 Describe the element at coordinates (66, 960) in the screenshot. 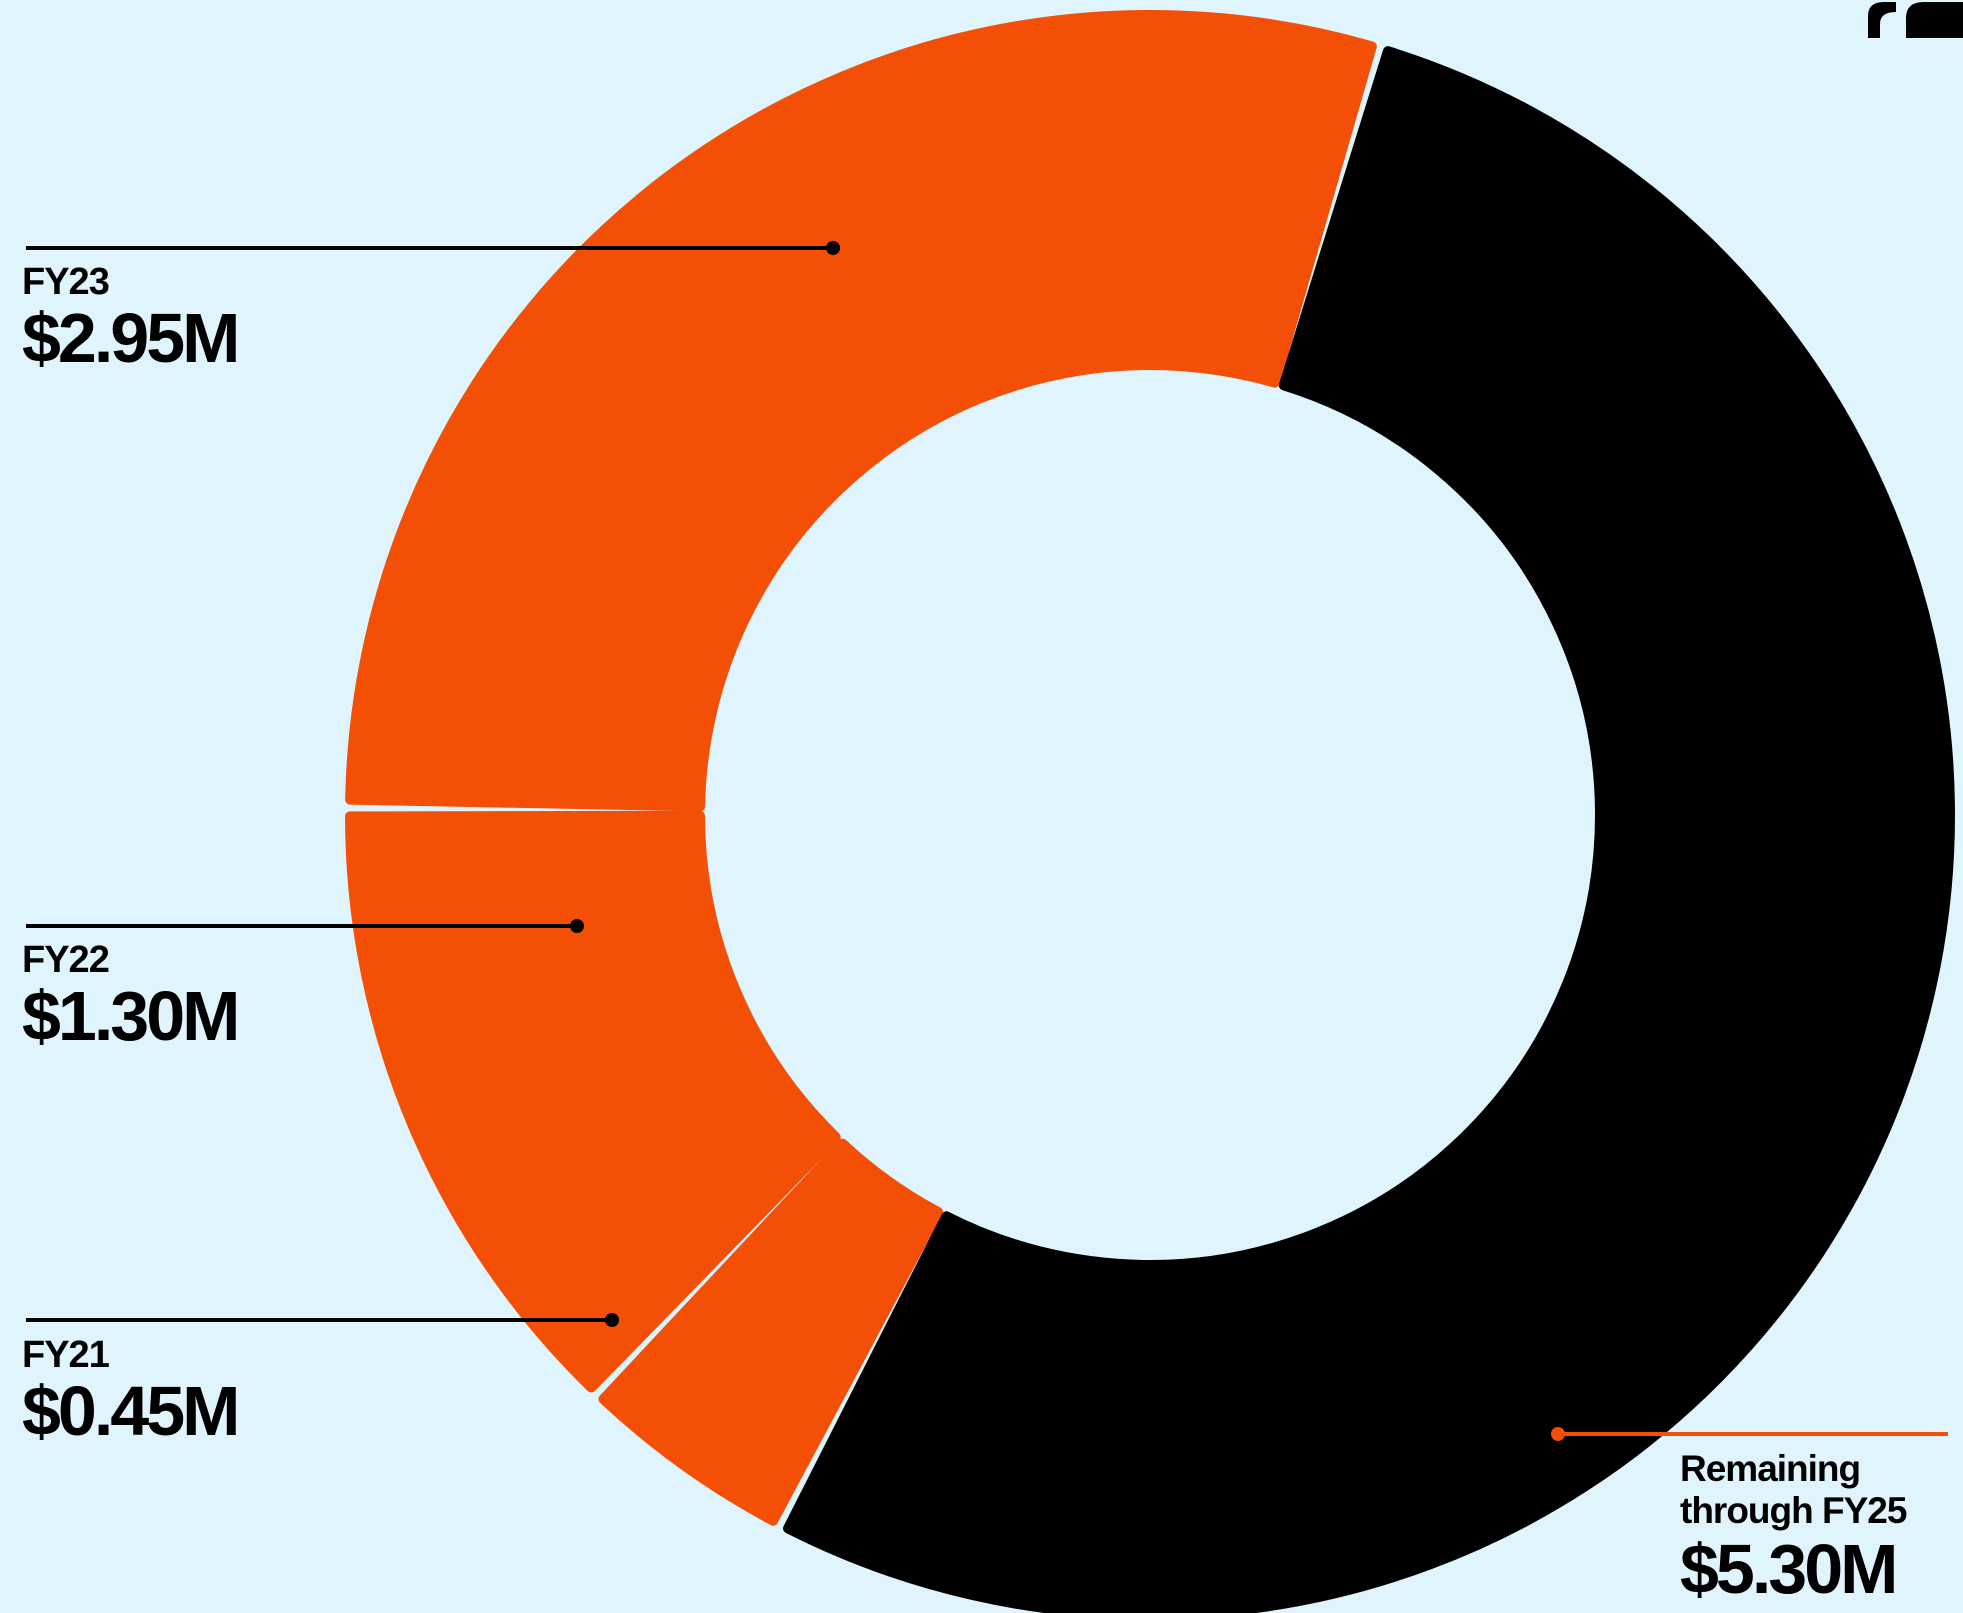

I see `label-fy22-year: FY22` at that location.